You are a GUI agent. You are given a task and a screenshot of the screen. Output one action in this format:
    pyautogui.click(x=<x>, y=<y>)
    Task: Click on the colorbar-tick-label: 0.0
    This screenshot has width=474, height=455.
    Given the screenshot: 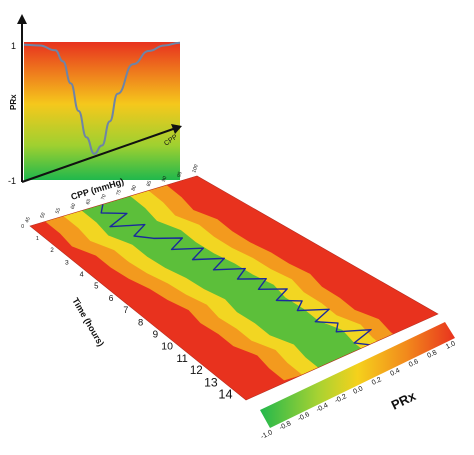 What is the action you would take?
    pyautogui.click(x=358, y=390)
    